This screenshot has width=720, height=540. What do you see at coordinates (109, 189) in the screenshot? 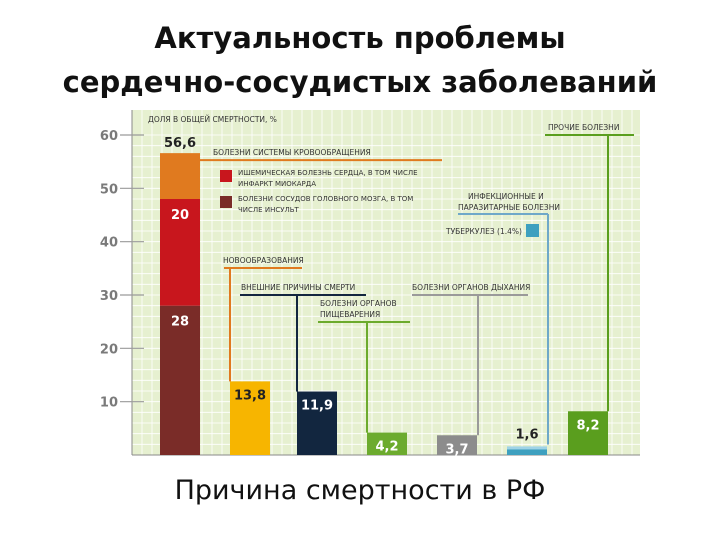
I see `y-tick-label: 50` at bounding box center [109, 189].